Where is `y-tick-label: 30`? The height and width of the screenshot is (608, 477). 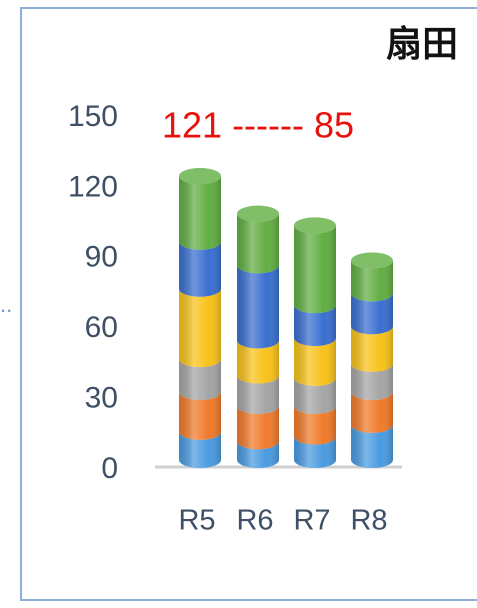
y-tick-label: 30 is located at coordinates (101, 398).